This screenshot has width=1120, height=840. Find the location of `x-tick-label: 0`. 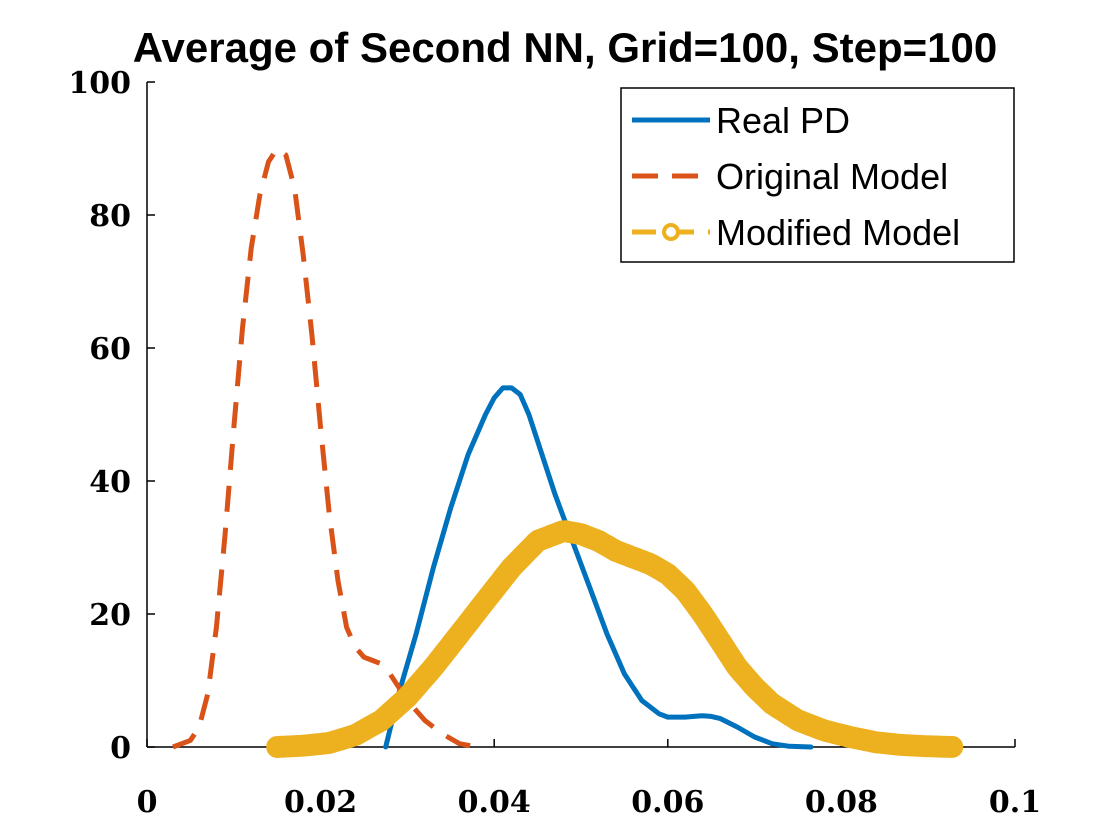

x-tick-label: 0 is located at coordinates (147, 802).